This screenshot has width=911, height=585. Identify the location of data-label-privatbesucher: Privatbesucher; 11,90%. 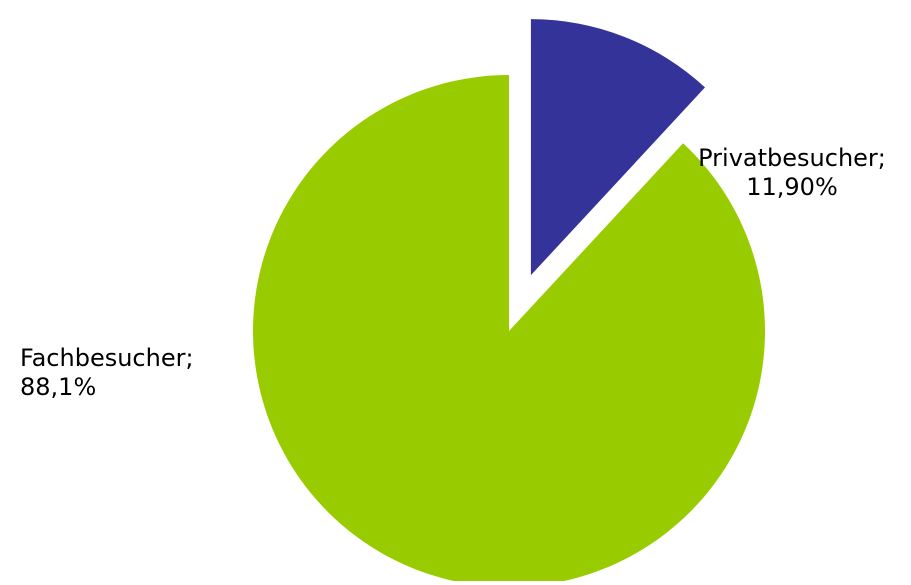
(792, 172).